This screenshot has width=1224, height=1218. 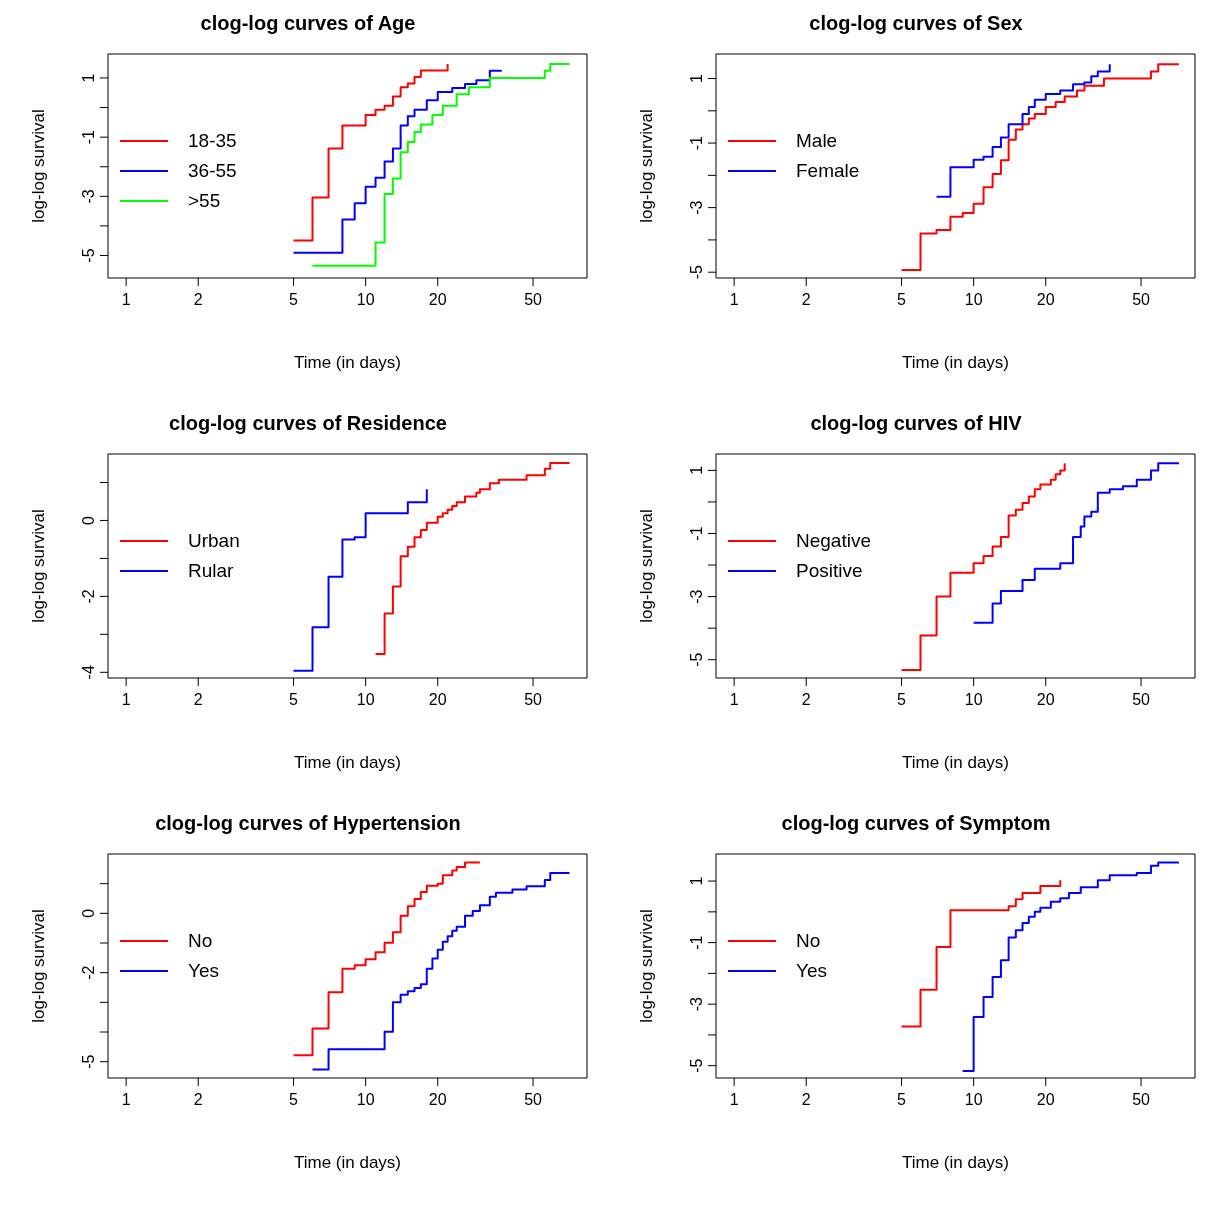 I want to click on legend-label: Female, so click(x=828, y=171).